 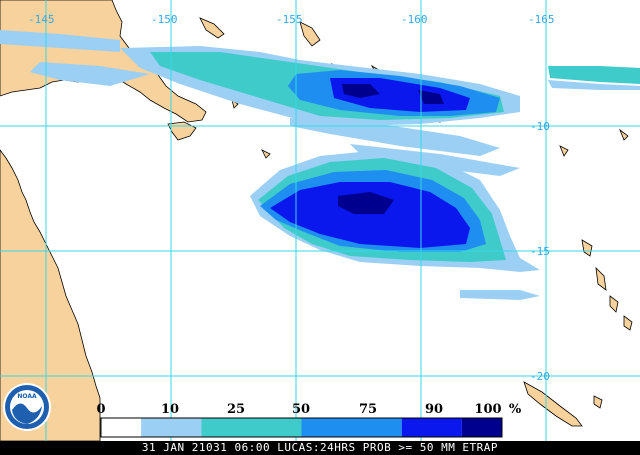 What do you see at coordinates (100, 409) in the screenshot?
I see `legend-tick: 0` at bounding box center [100, 409].